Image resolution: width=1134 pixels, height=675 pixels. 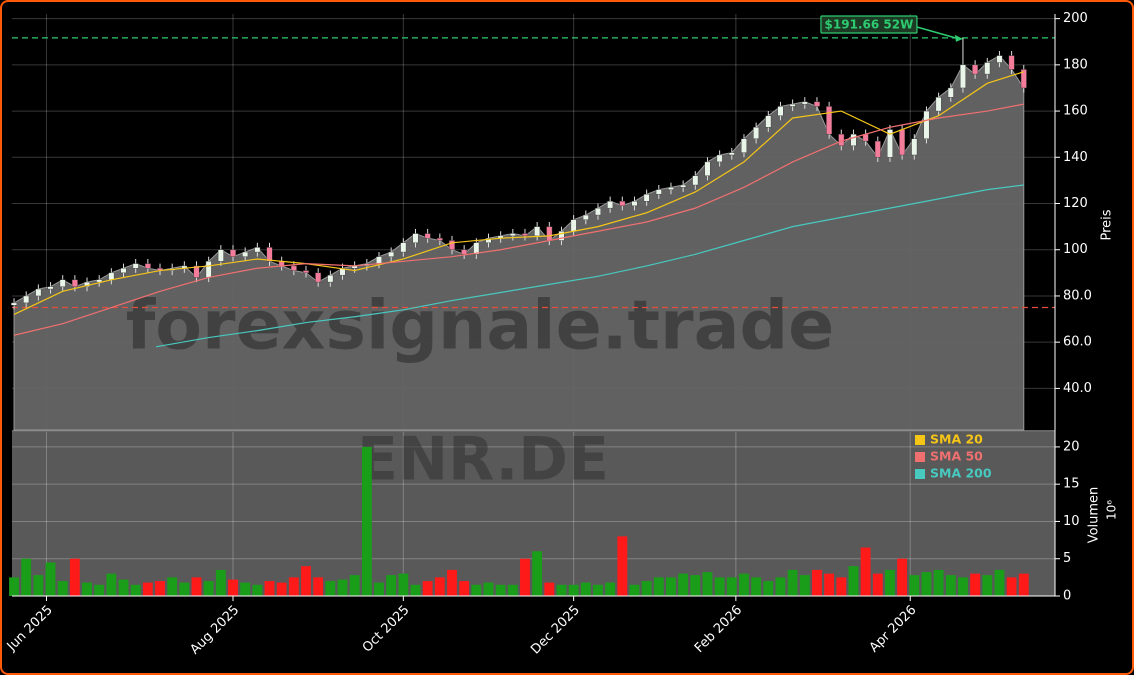 I want to click on y-tick-label: 40.0, so click(x=1077, y=388).